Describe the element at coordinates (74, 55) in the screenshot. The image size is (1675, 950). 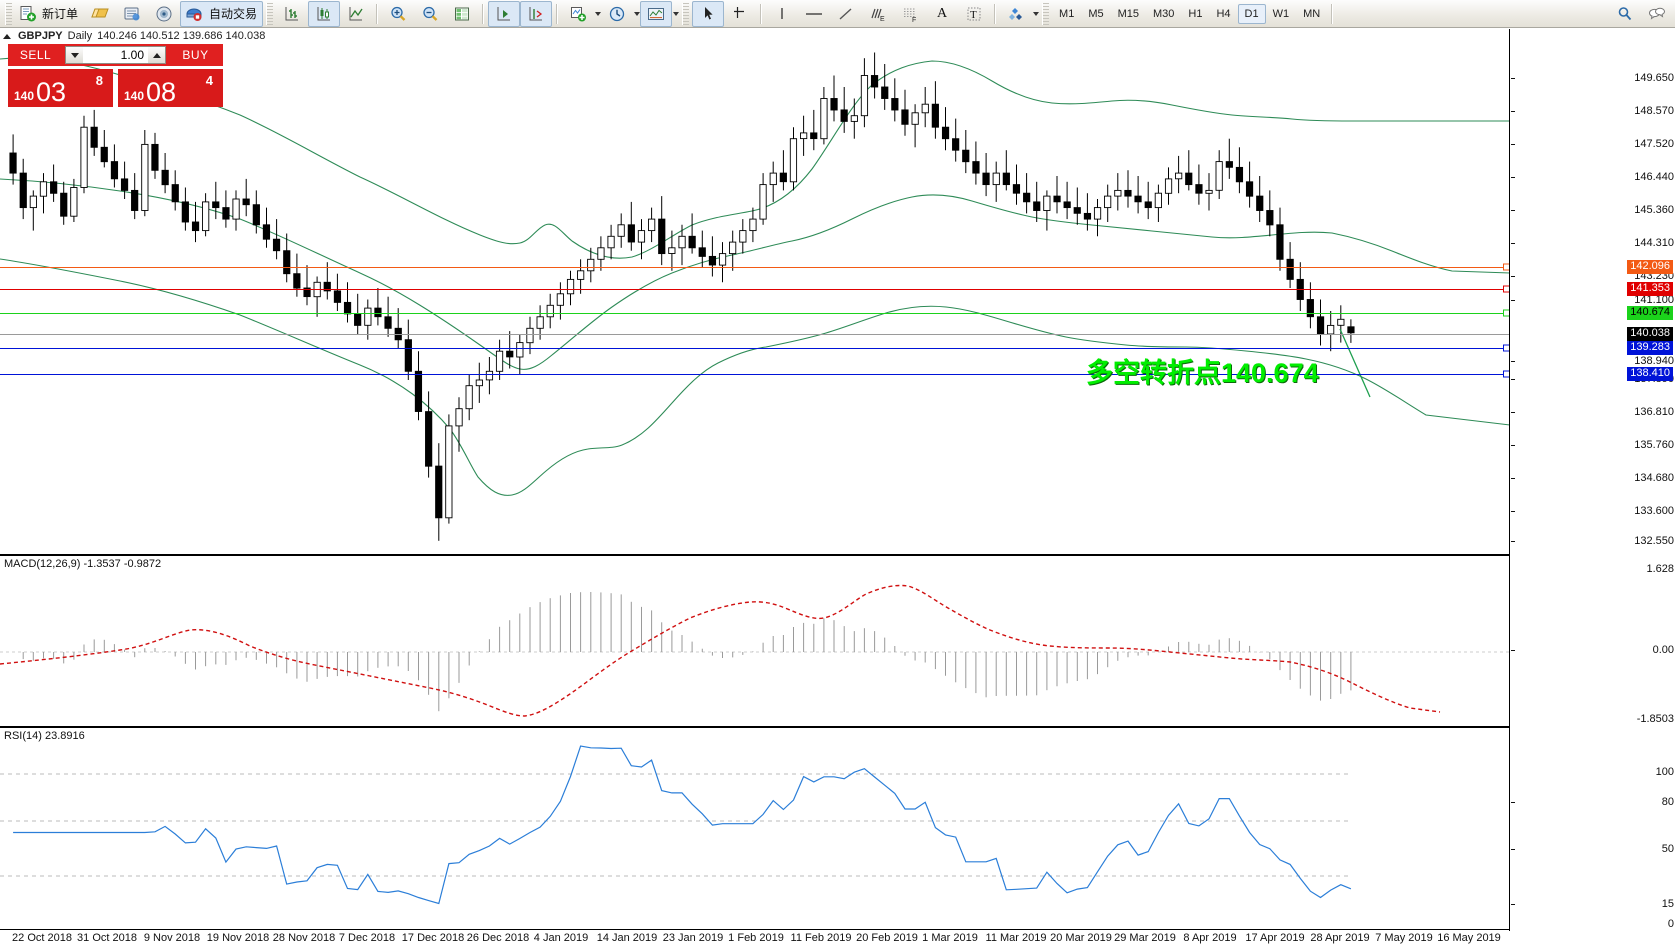
I see `volume-dropdown-button` at that location.